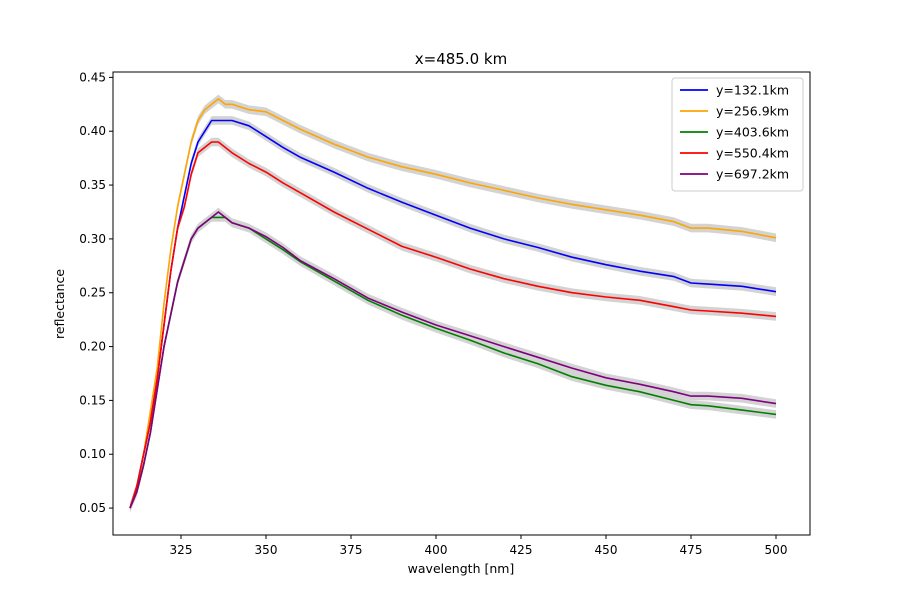  Describe the element at coordinates (691, 550) in the screenshot. I see `x-tick-label: 475` at that location.